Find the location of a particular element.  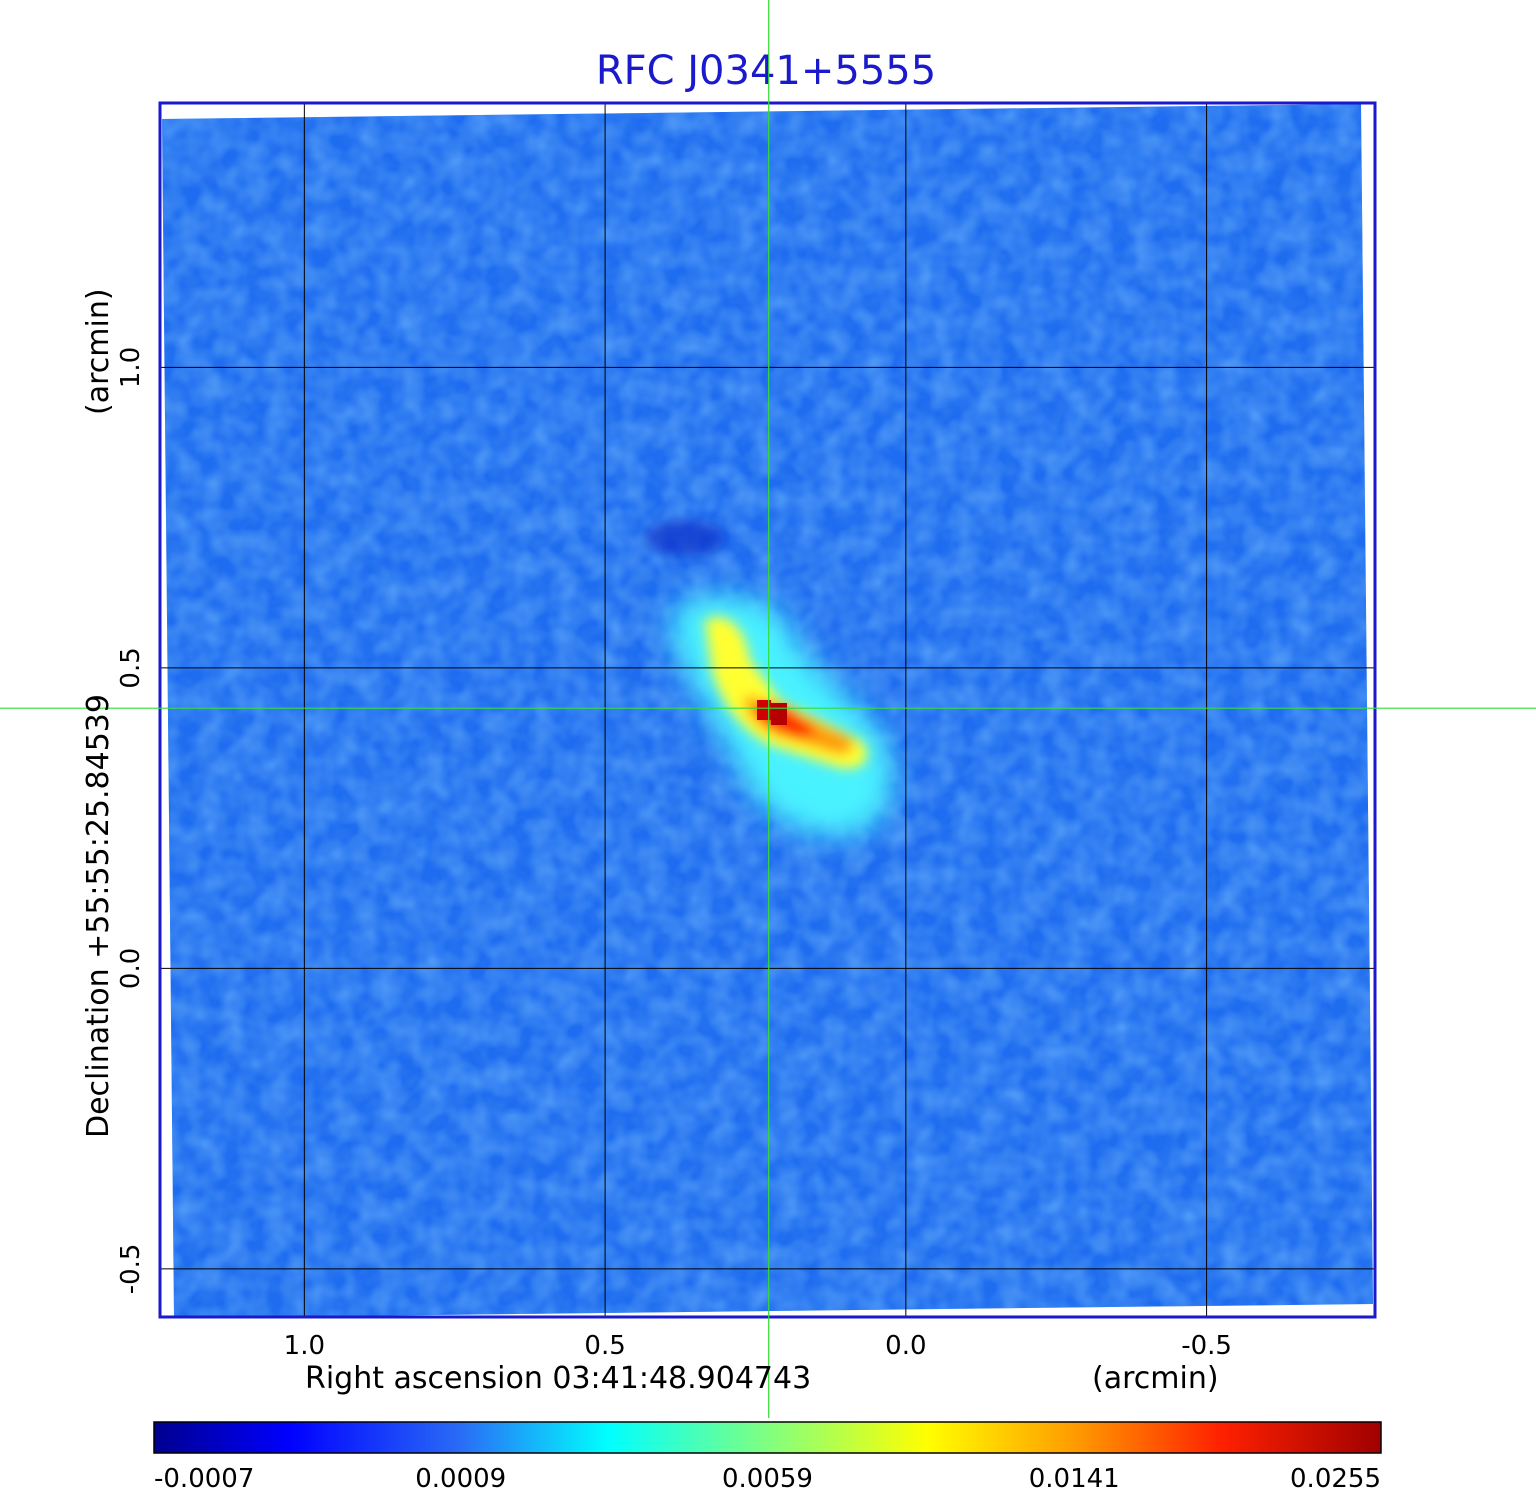

colorbar-tick-label: 0.0059 is located at coordinates (767, 1479).